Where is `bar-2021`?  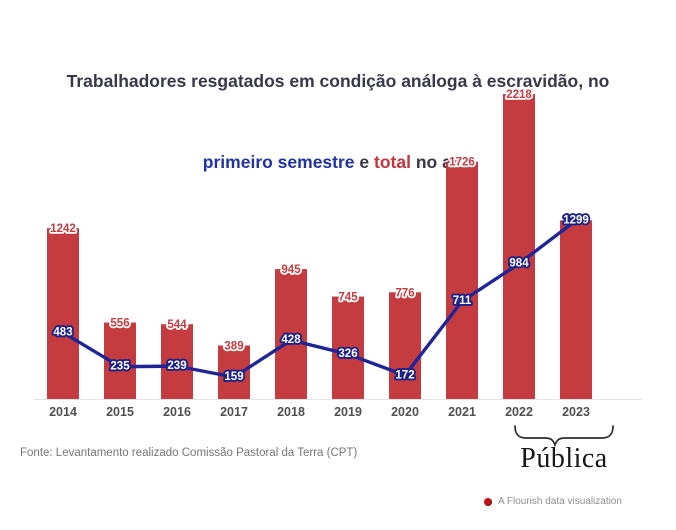 bar-2021 is located at coordinates (462, 280).